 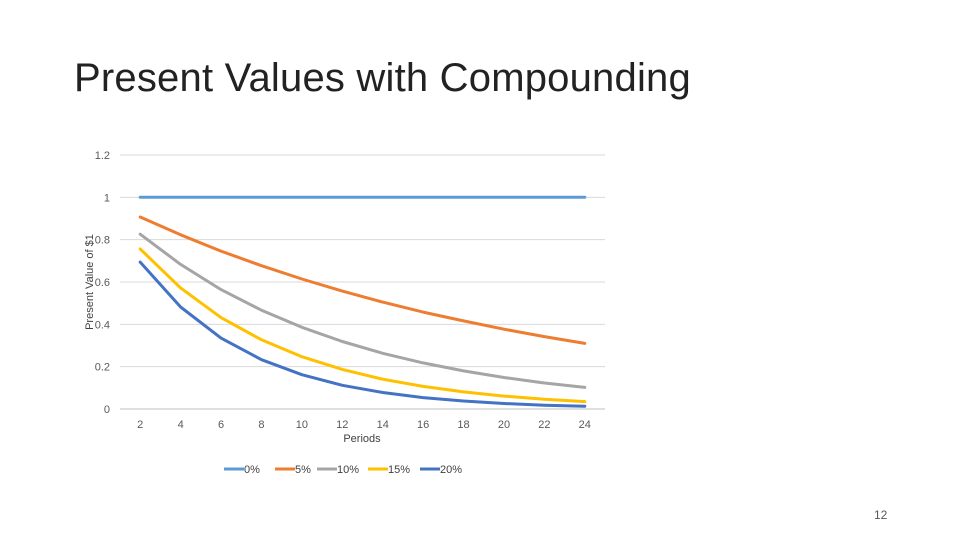 I want to click on x-tick-label: 12, so click(x=342, y=425).